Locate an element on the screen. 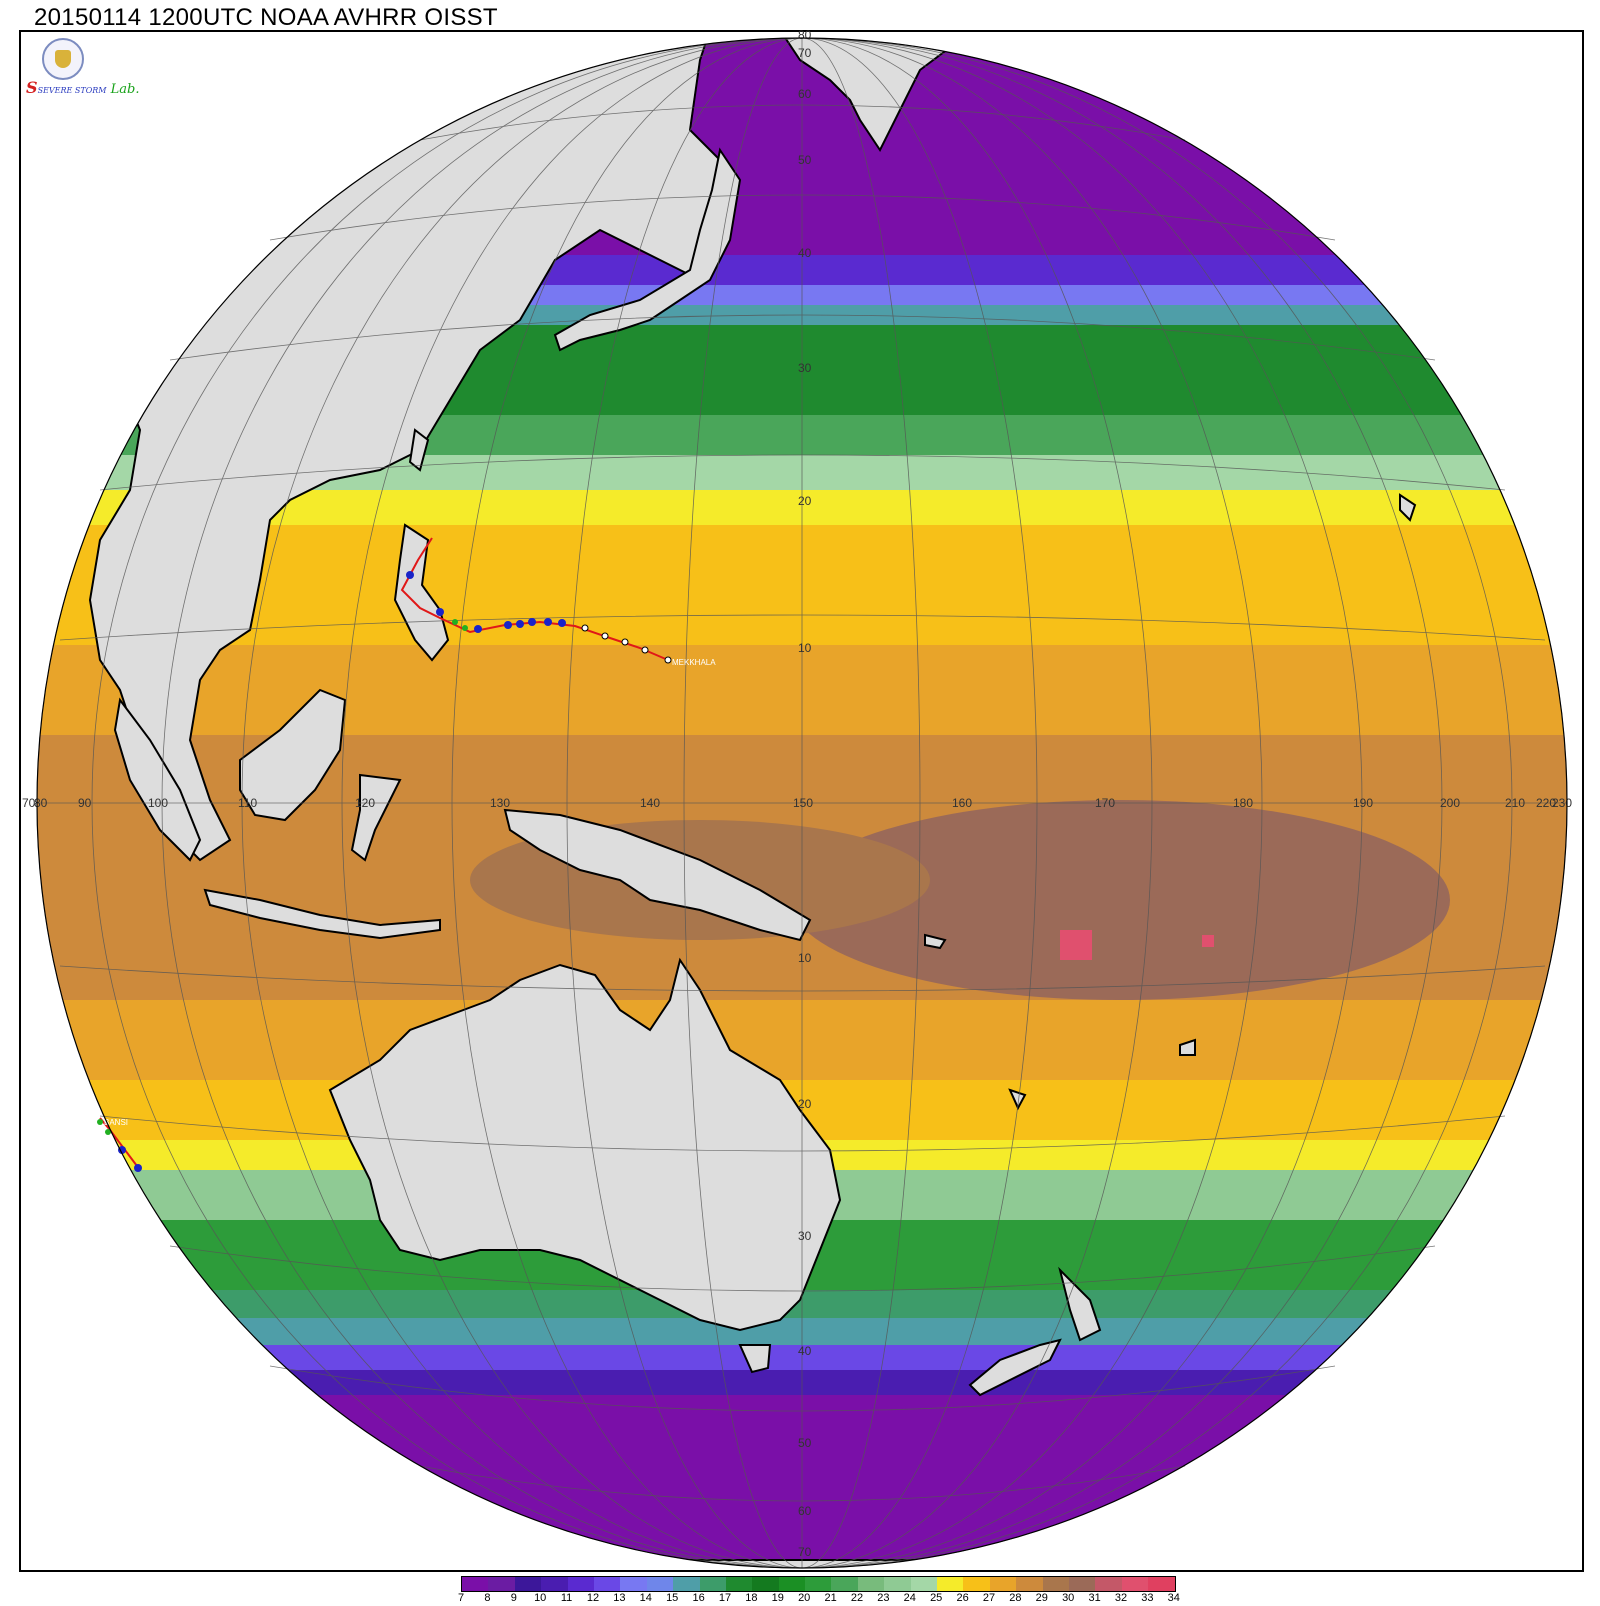  colorbar-tick-label: 22 is located at coordinates (857, 1598).